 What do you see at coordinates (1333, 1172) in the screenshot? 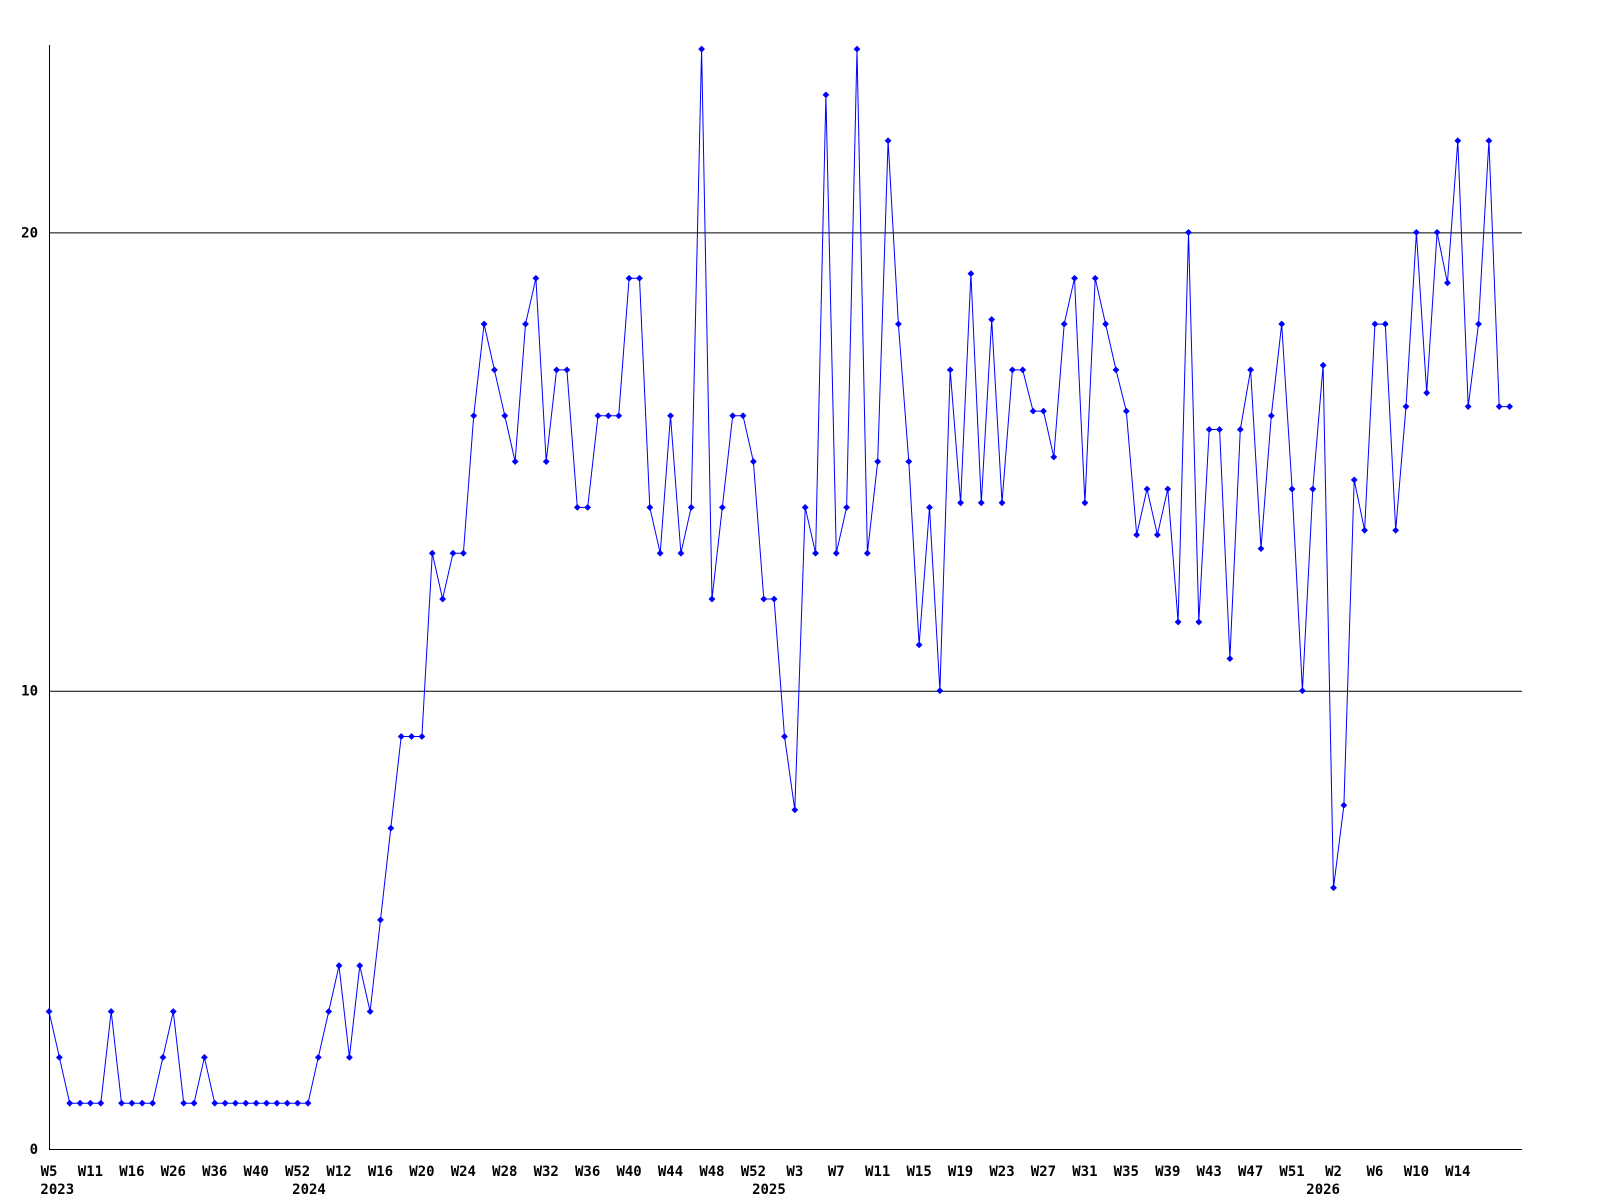
I see `x-tick-label: W2` at bounding box center [1333, 1172].